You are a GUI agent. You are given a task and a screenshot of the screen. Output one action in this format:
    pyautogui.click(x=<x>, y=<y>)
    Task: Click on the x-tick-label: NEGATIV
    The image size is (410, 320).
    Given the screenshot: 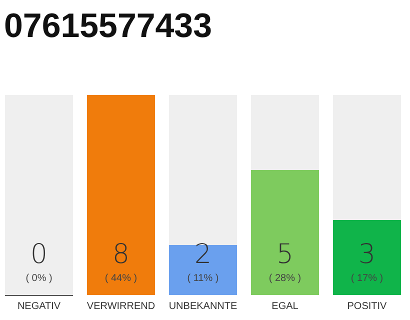 What is the action you would take?
    pyautogui.click(x=39, y=306)
    